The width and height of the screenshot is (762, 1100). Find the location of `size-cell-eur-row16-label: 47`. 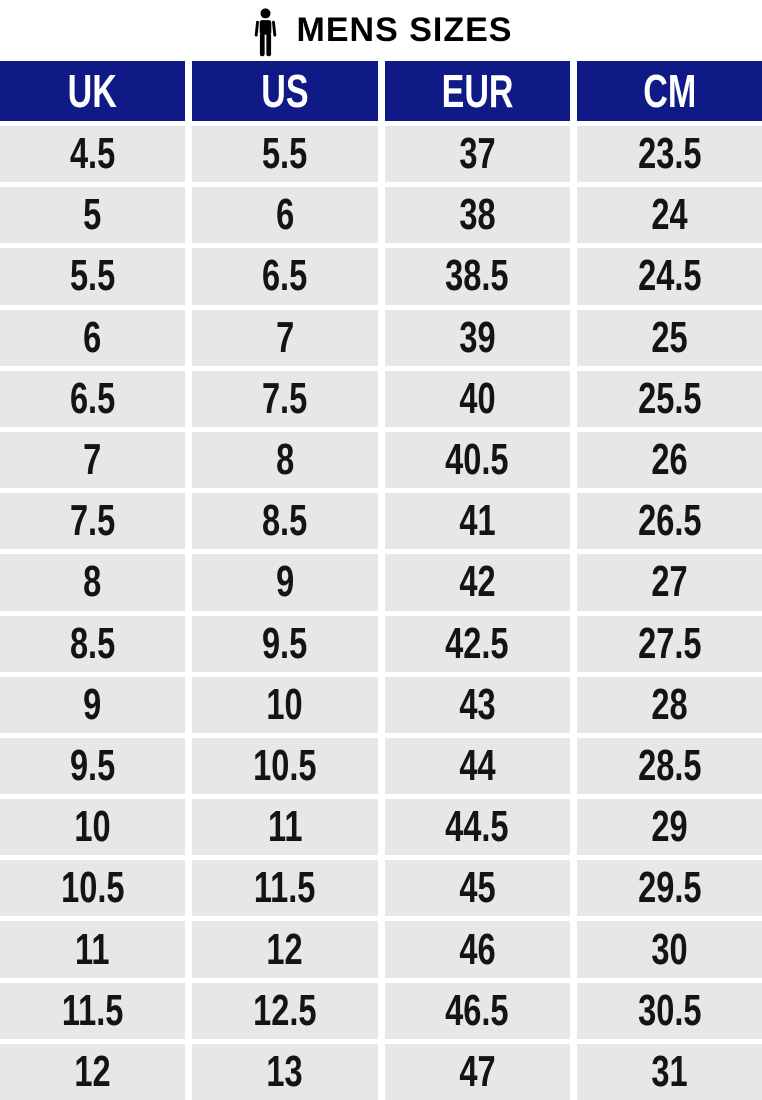

size-cell-eur-row16-label: 47 is located at coordinates (477, 1071).